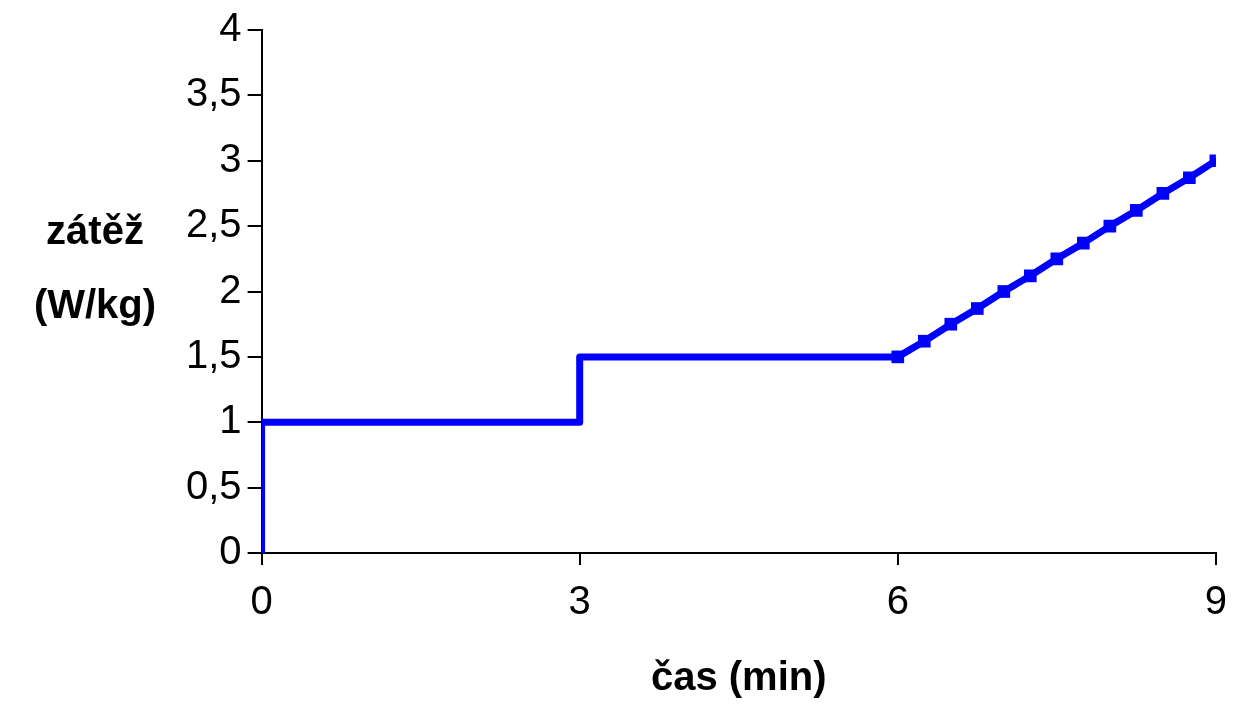 The image size is (1241, 713). Describe the element at coordinates (214, 484) in the screenshot. I see `y-tick-label: 0,5` at that location.